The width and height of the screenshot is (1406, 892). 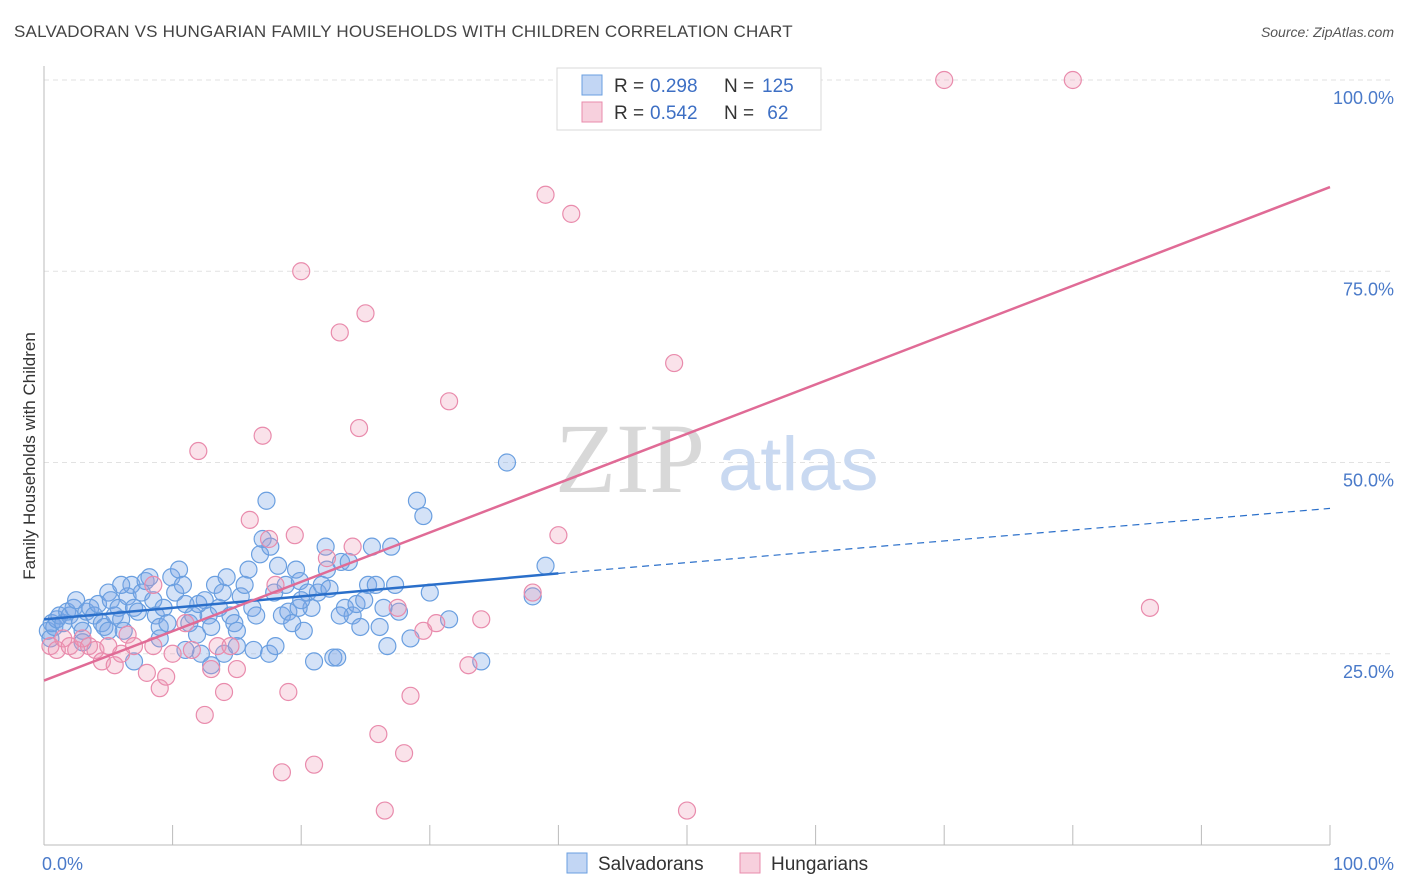 What do you see at coordinates (629, 113) in the screenshot?
I see `legend-r-label-1: R =` at bounding box center [629, 113].